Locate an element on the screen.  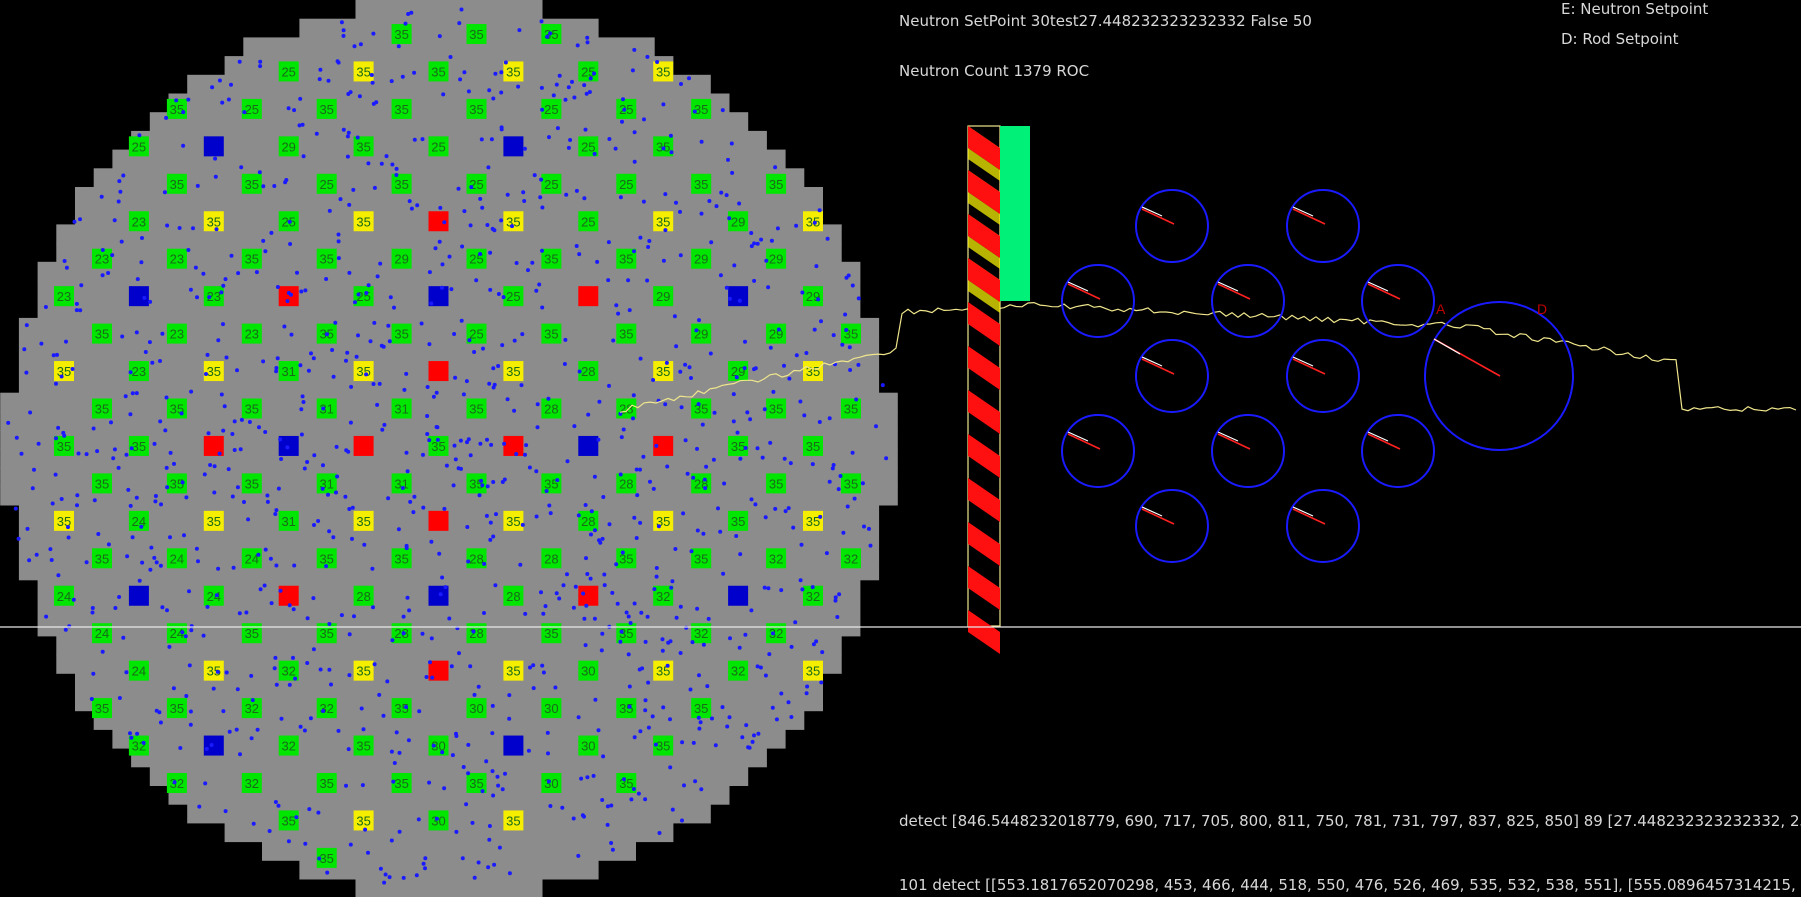
core-band is located at coordinates (449, 84).